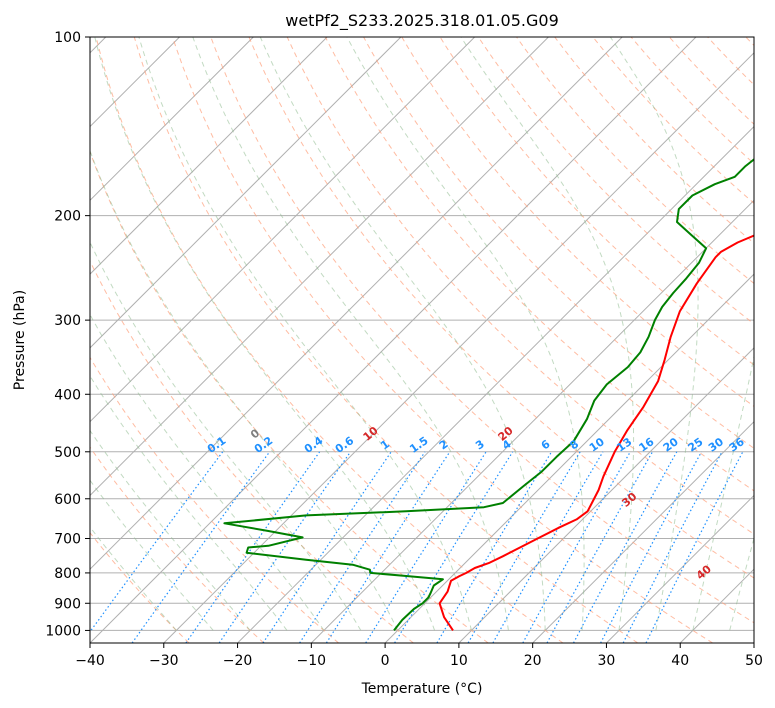  What do you see at coordinates (67, 321) in the screenshot?
I see `y-tick-label: 300` at bounding box center [67, 321].